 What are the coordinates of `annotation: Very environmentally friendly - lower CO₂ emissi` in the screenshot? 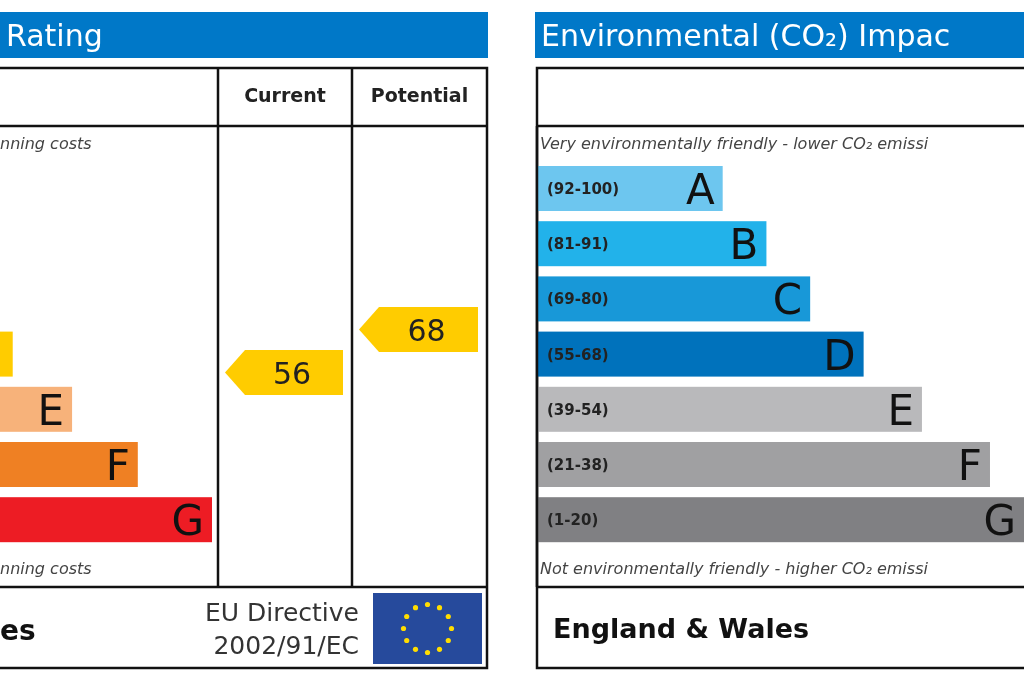 It's located at (734, 143).